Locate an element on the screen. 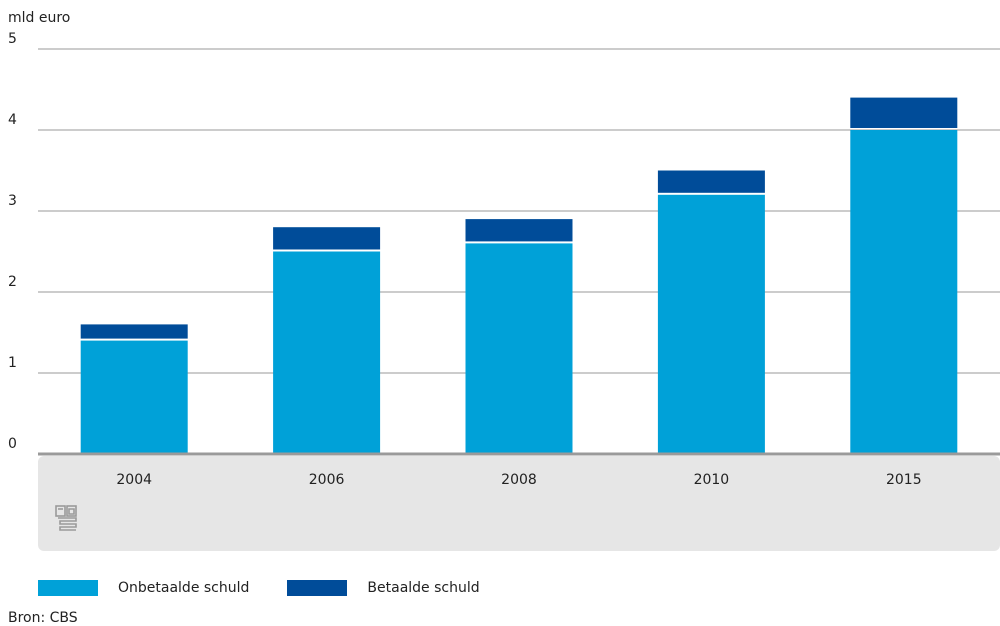 The width and height of the screenshot is (1000, 626). y-tick-label: 2 is located at coordinates (12, 282).